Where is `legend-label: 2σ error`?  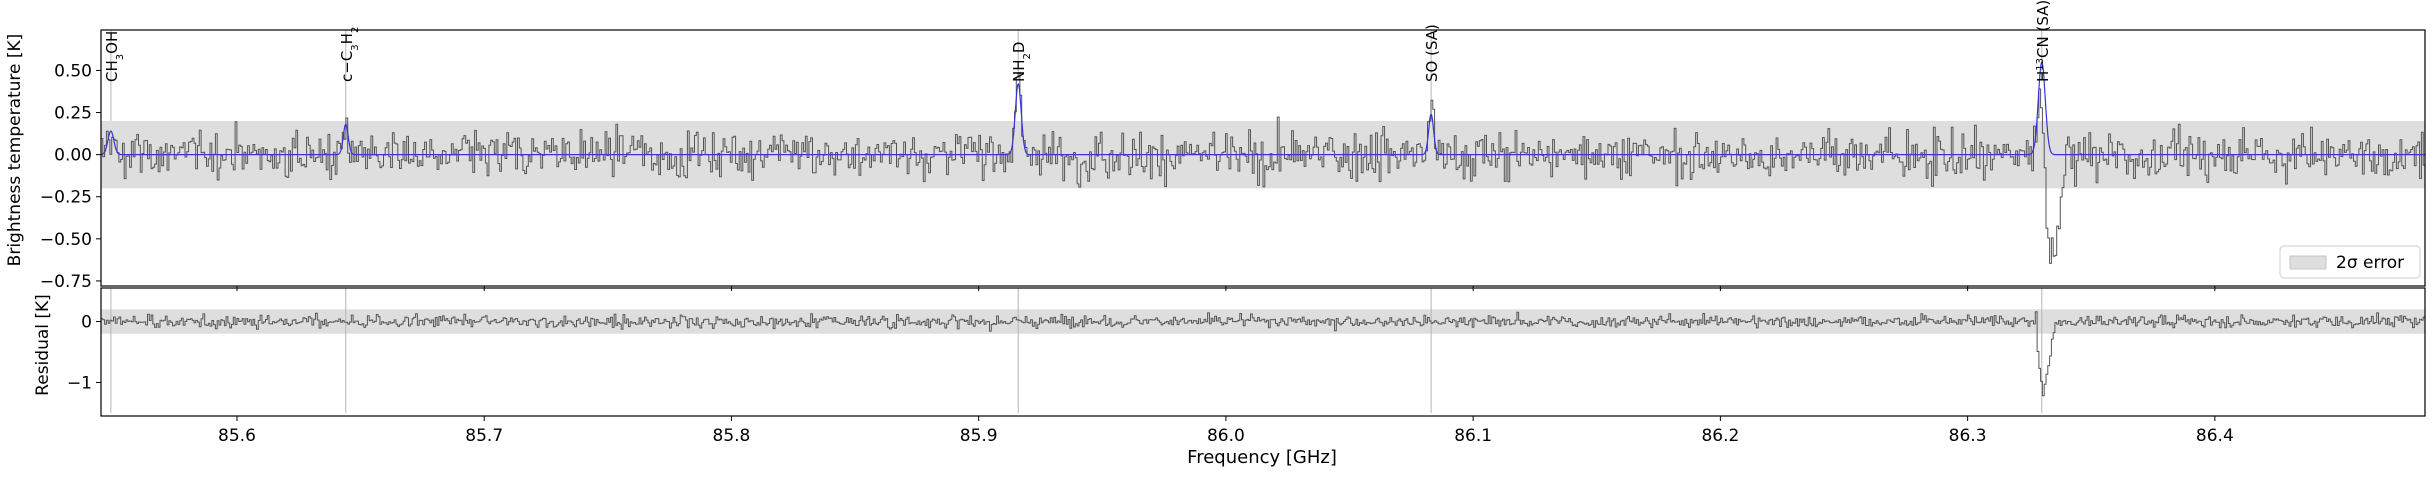 legend-label: 2σ error is located at coordinates (2370, 263).